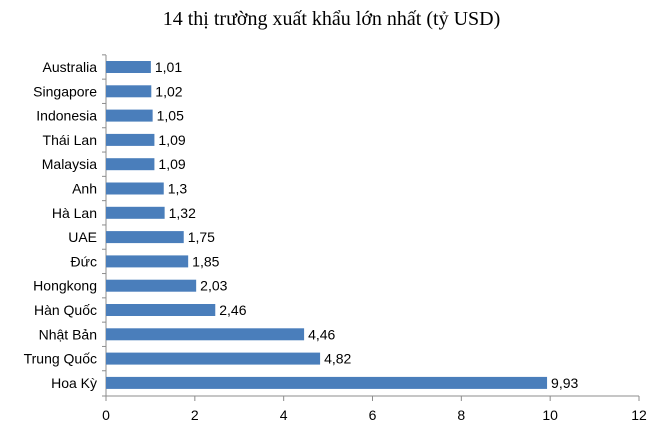 This screenshot has height=437, width=663. Describe the element at coordinates (461, 415) in the screenshot. I see `x-tick-label: 8` at that location.